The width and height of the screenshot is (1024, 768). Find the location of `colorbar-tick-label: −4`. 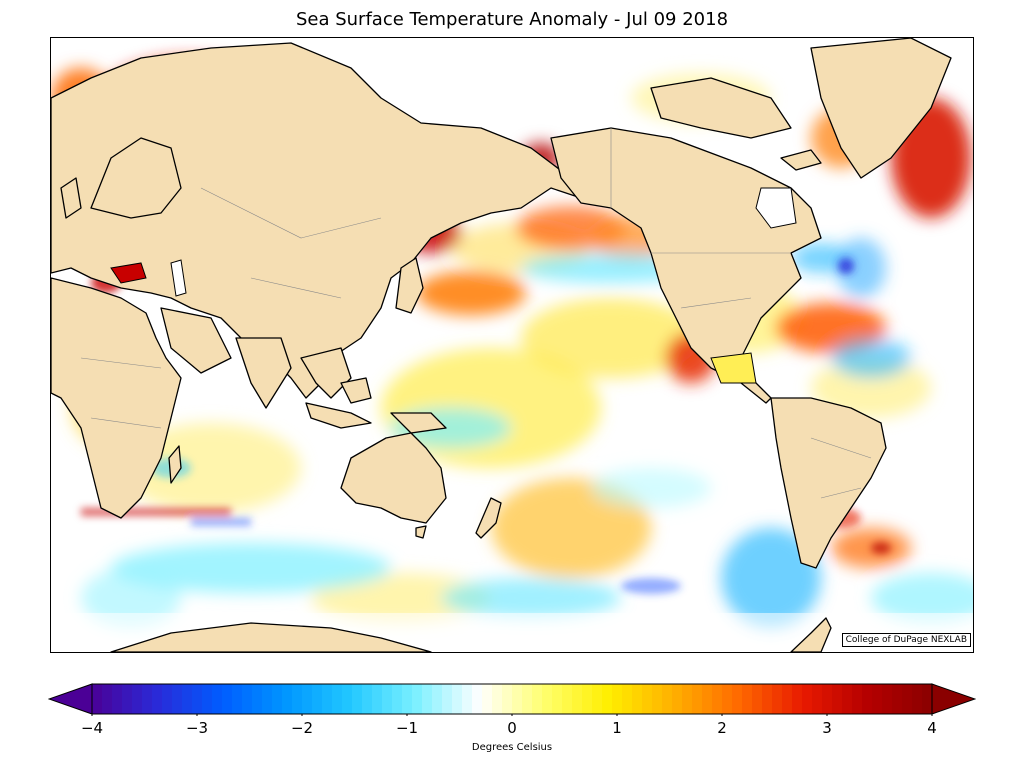

colorbar-tick-label: −4 is located at coordinates (92, 728).